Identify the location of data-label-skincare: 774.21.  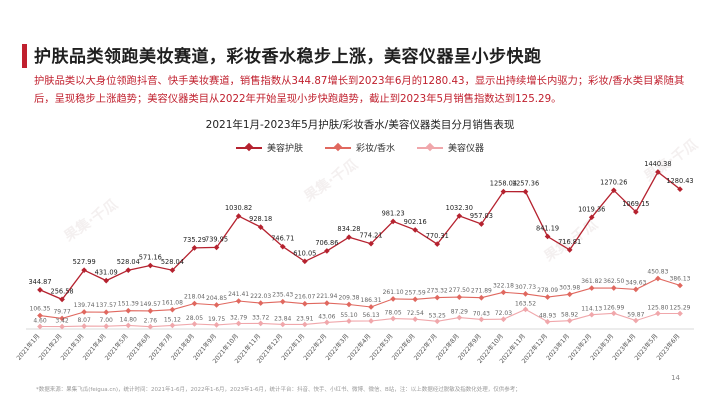
(370, 236).